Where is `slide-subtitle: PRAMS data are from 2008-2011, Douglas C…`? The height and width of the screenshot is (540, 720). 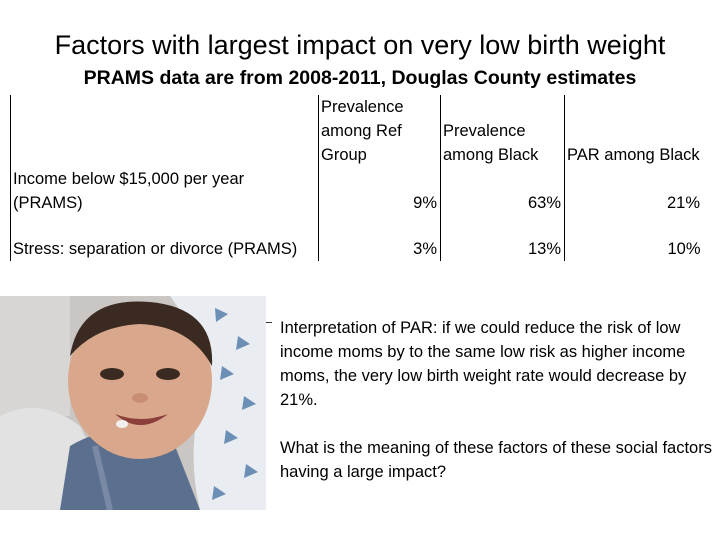
slide-subtitle: PRAMS data are from 2008-2011, Douglas C… is located at coordinates (360, 78).